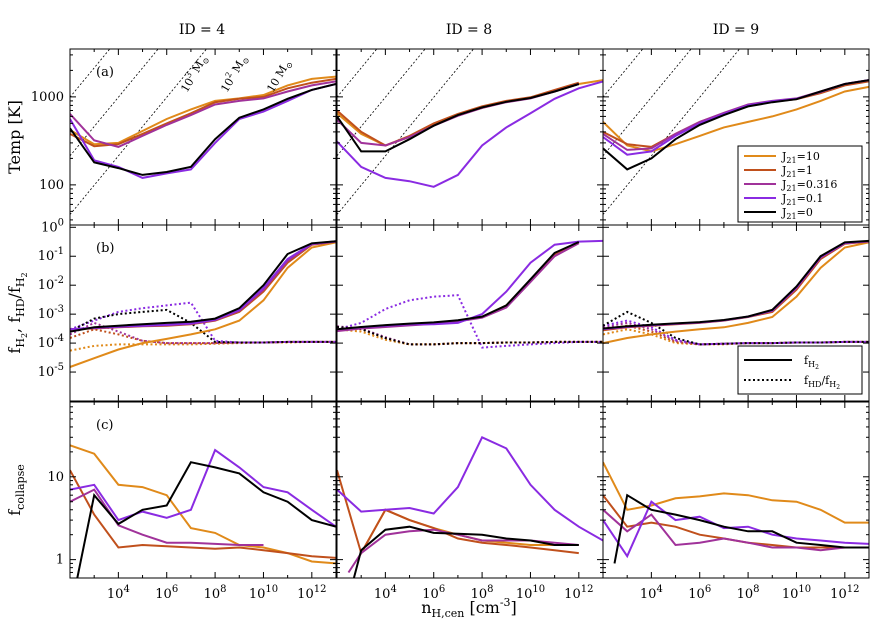  Describe the element at coordinates (469, 608) in the screenshot. I see `x-axis-label: nH,cen [cm-3]` at that location.